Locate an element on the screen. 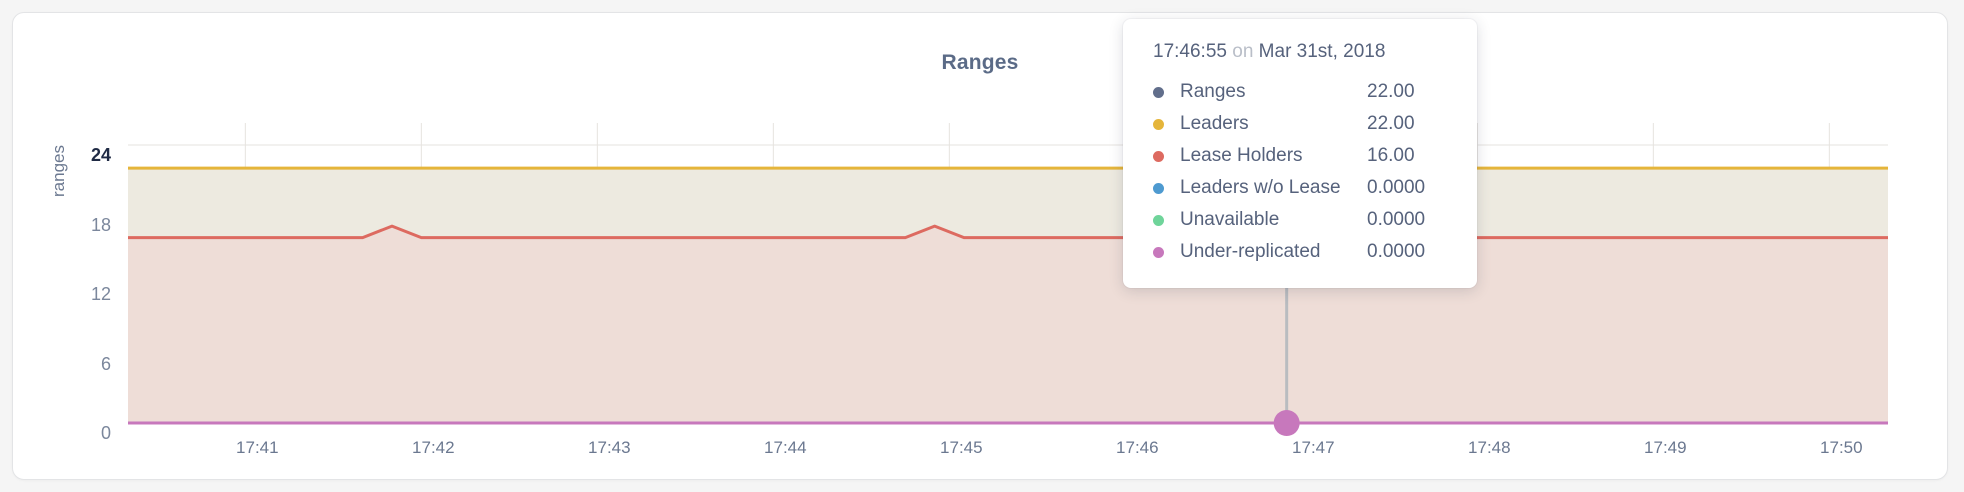  x-axis-tick-label: 17:50 is located at coordinates (1841, 447).